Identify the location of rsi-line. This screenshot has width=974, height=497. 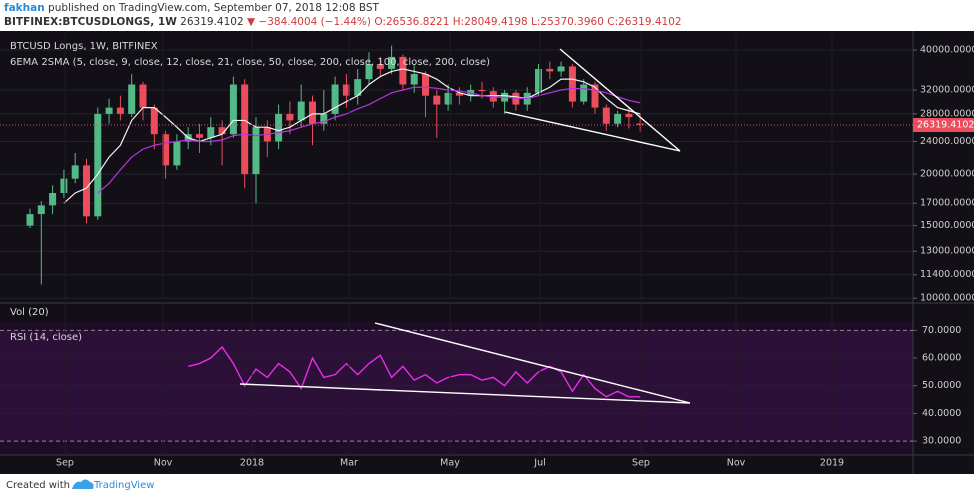
(414, 371).